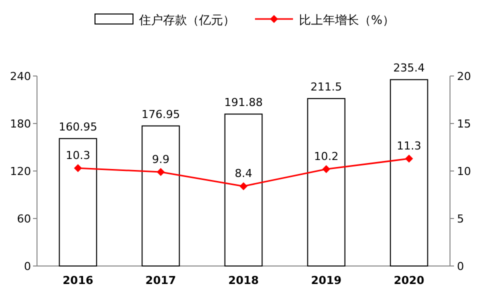  What do you see at coordinates (161, 159) in the screenshot?
I see `data-label: 9.9` at bounding box center [161, 159].